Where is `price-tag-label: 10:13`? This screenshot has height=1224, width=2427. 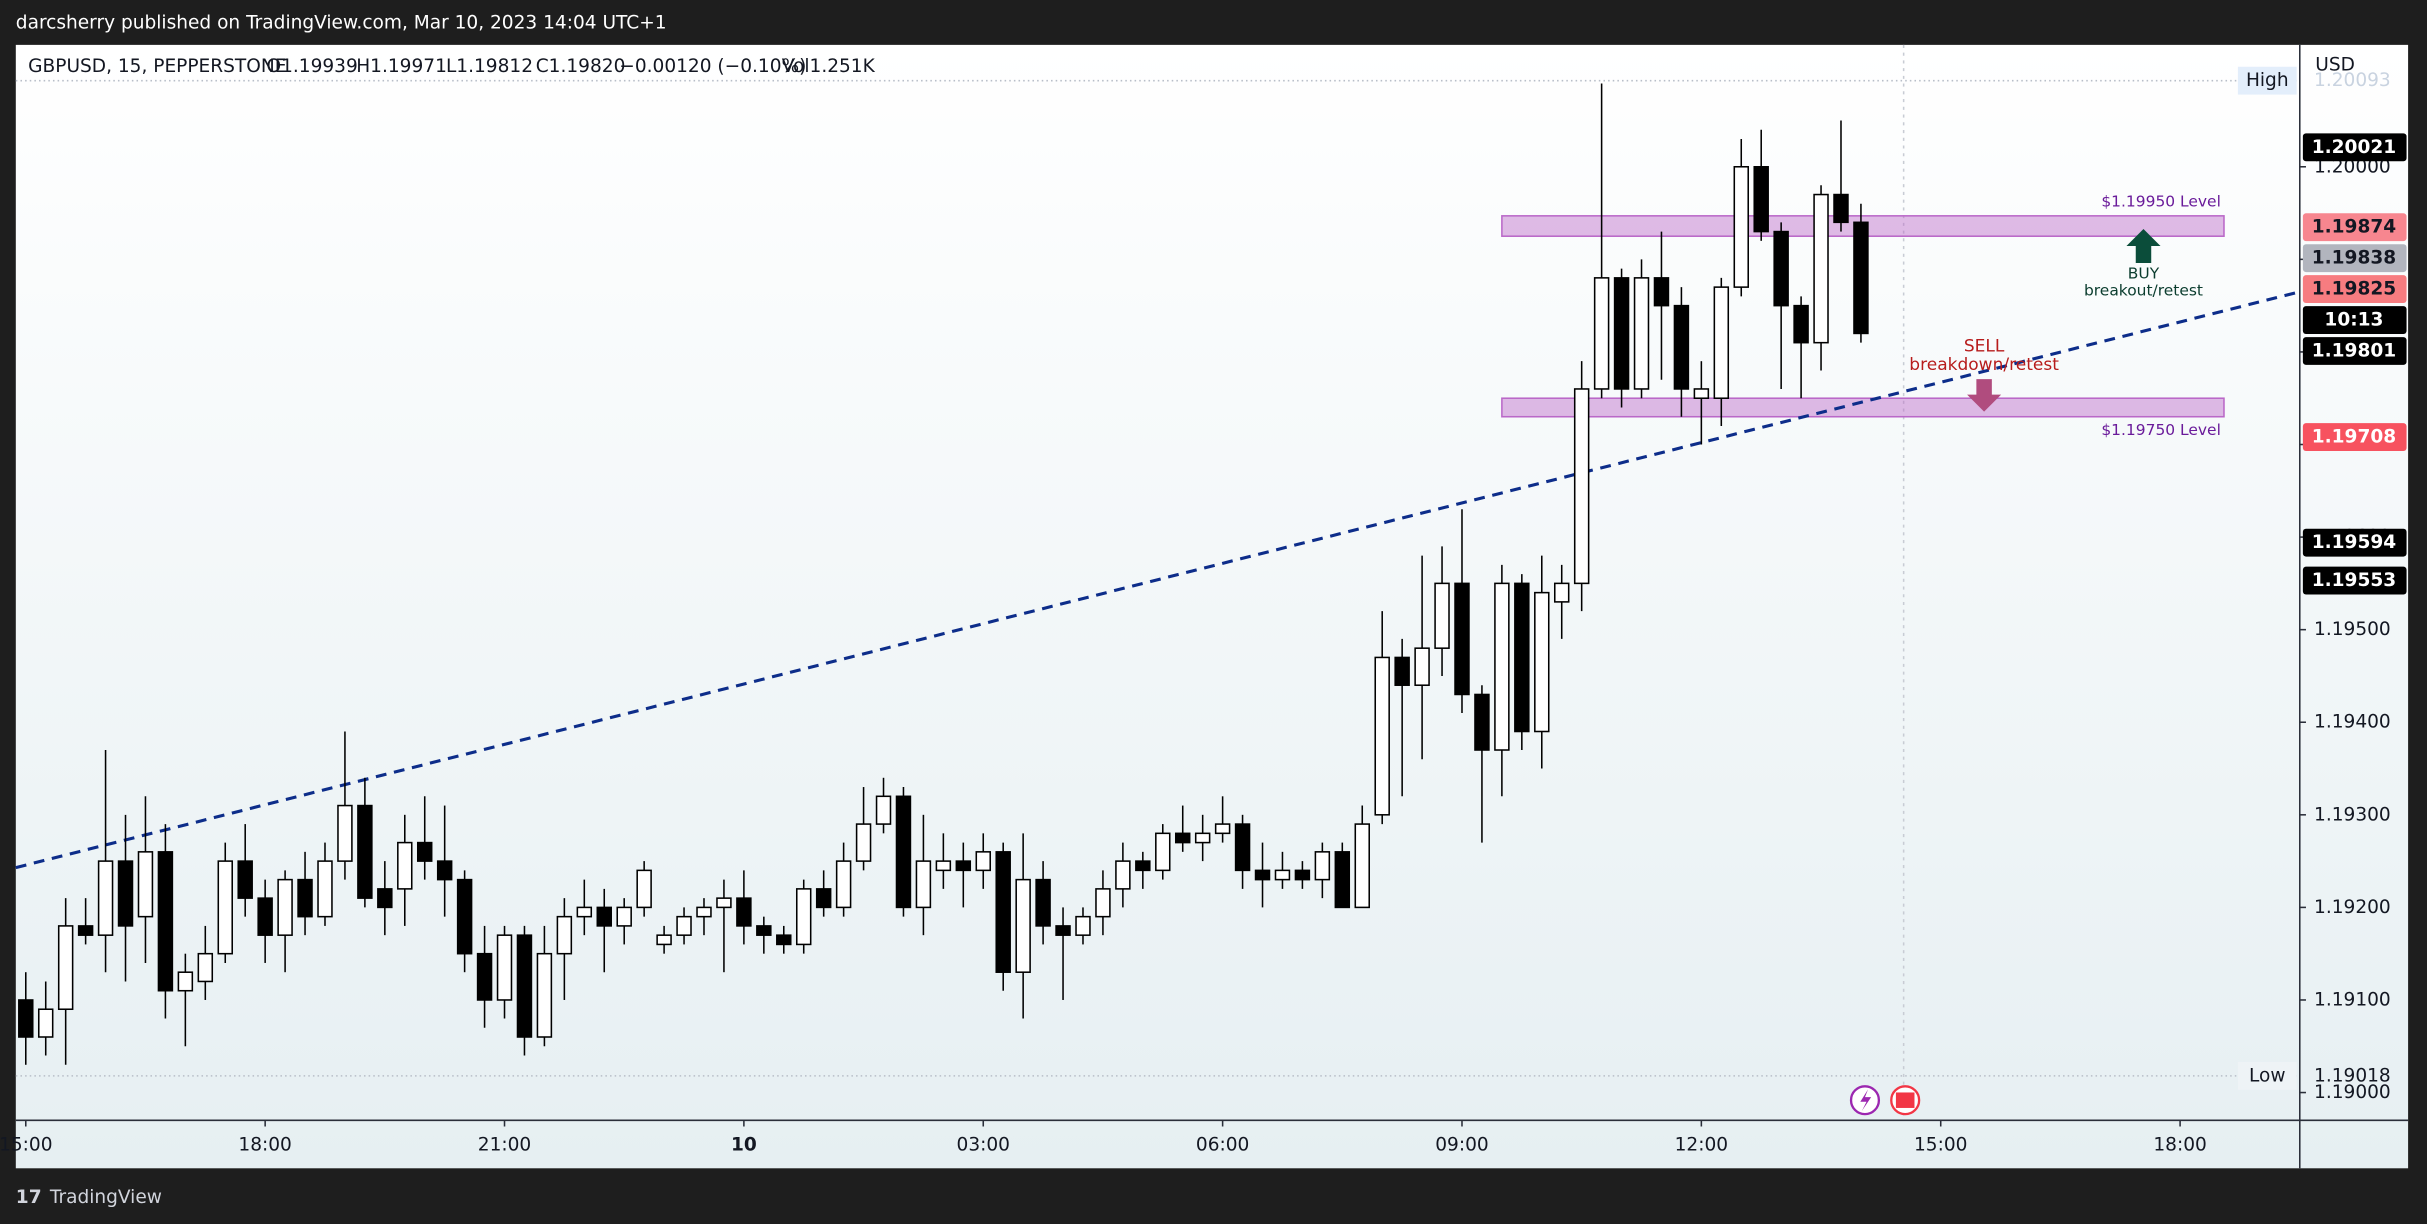 price-tag-label: 10:13 is located at coordinates (2353, 320).